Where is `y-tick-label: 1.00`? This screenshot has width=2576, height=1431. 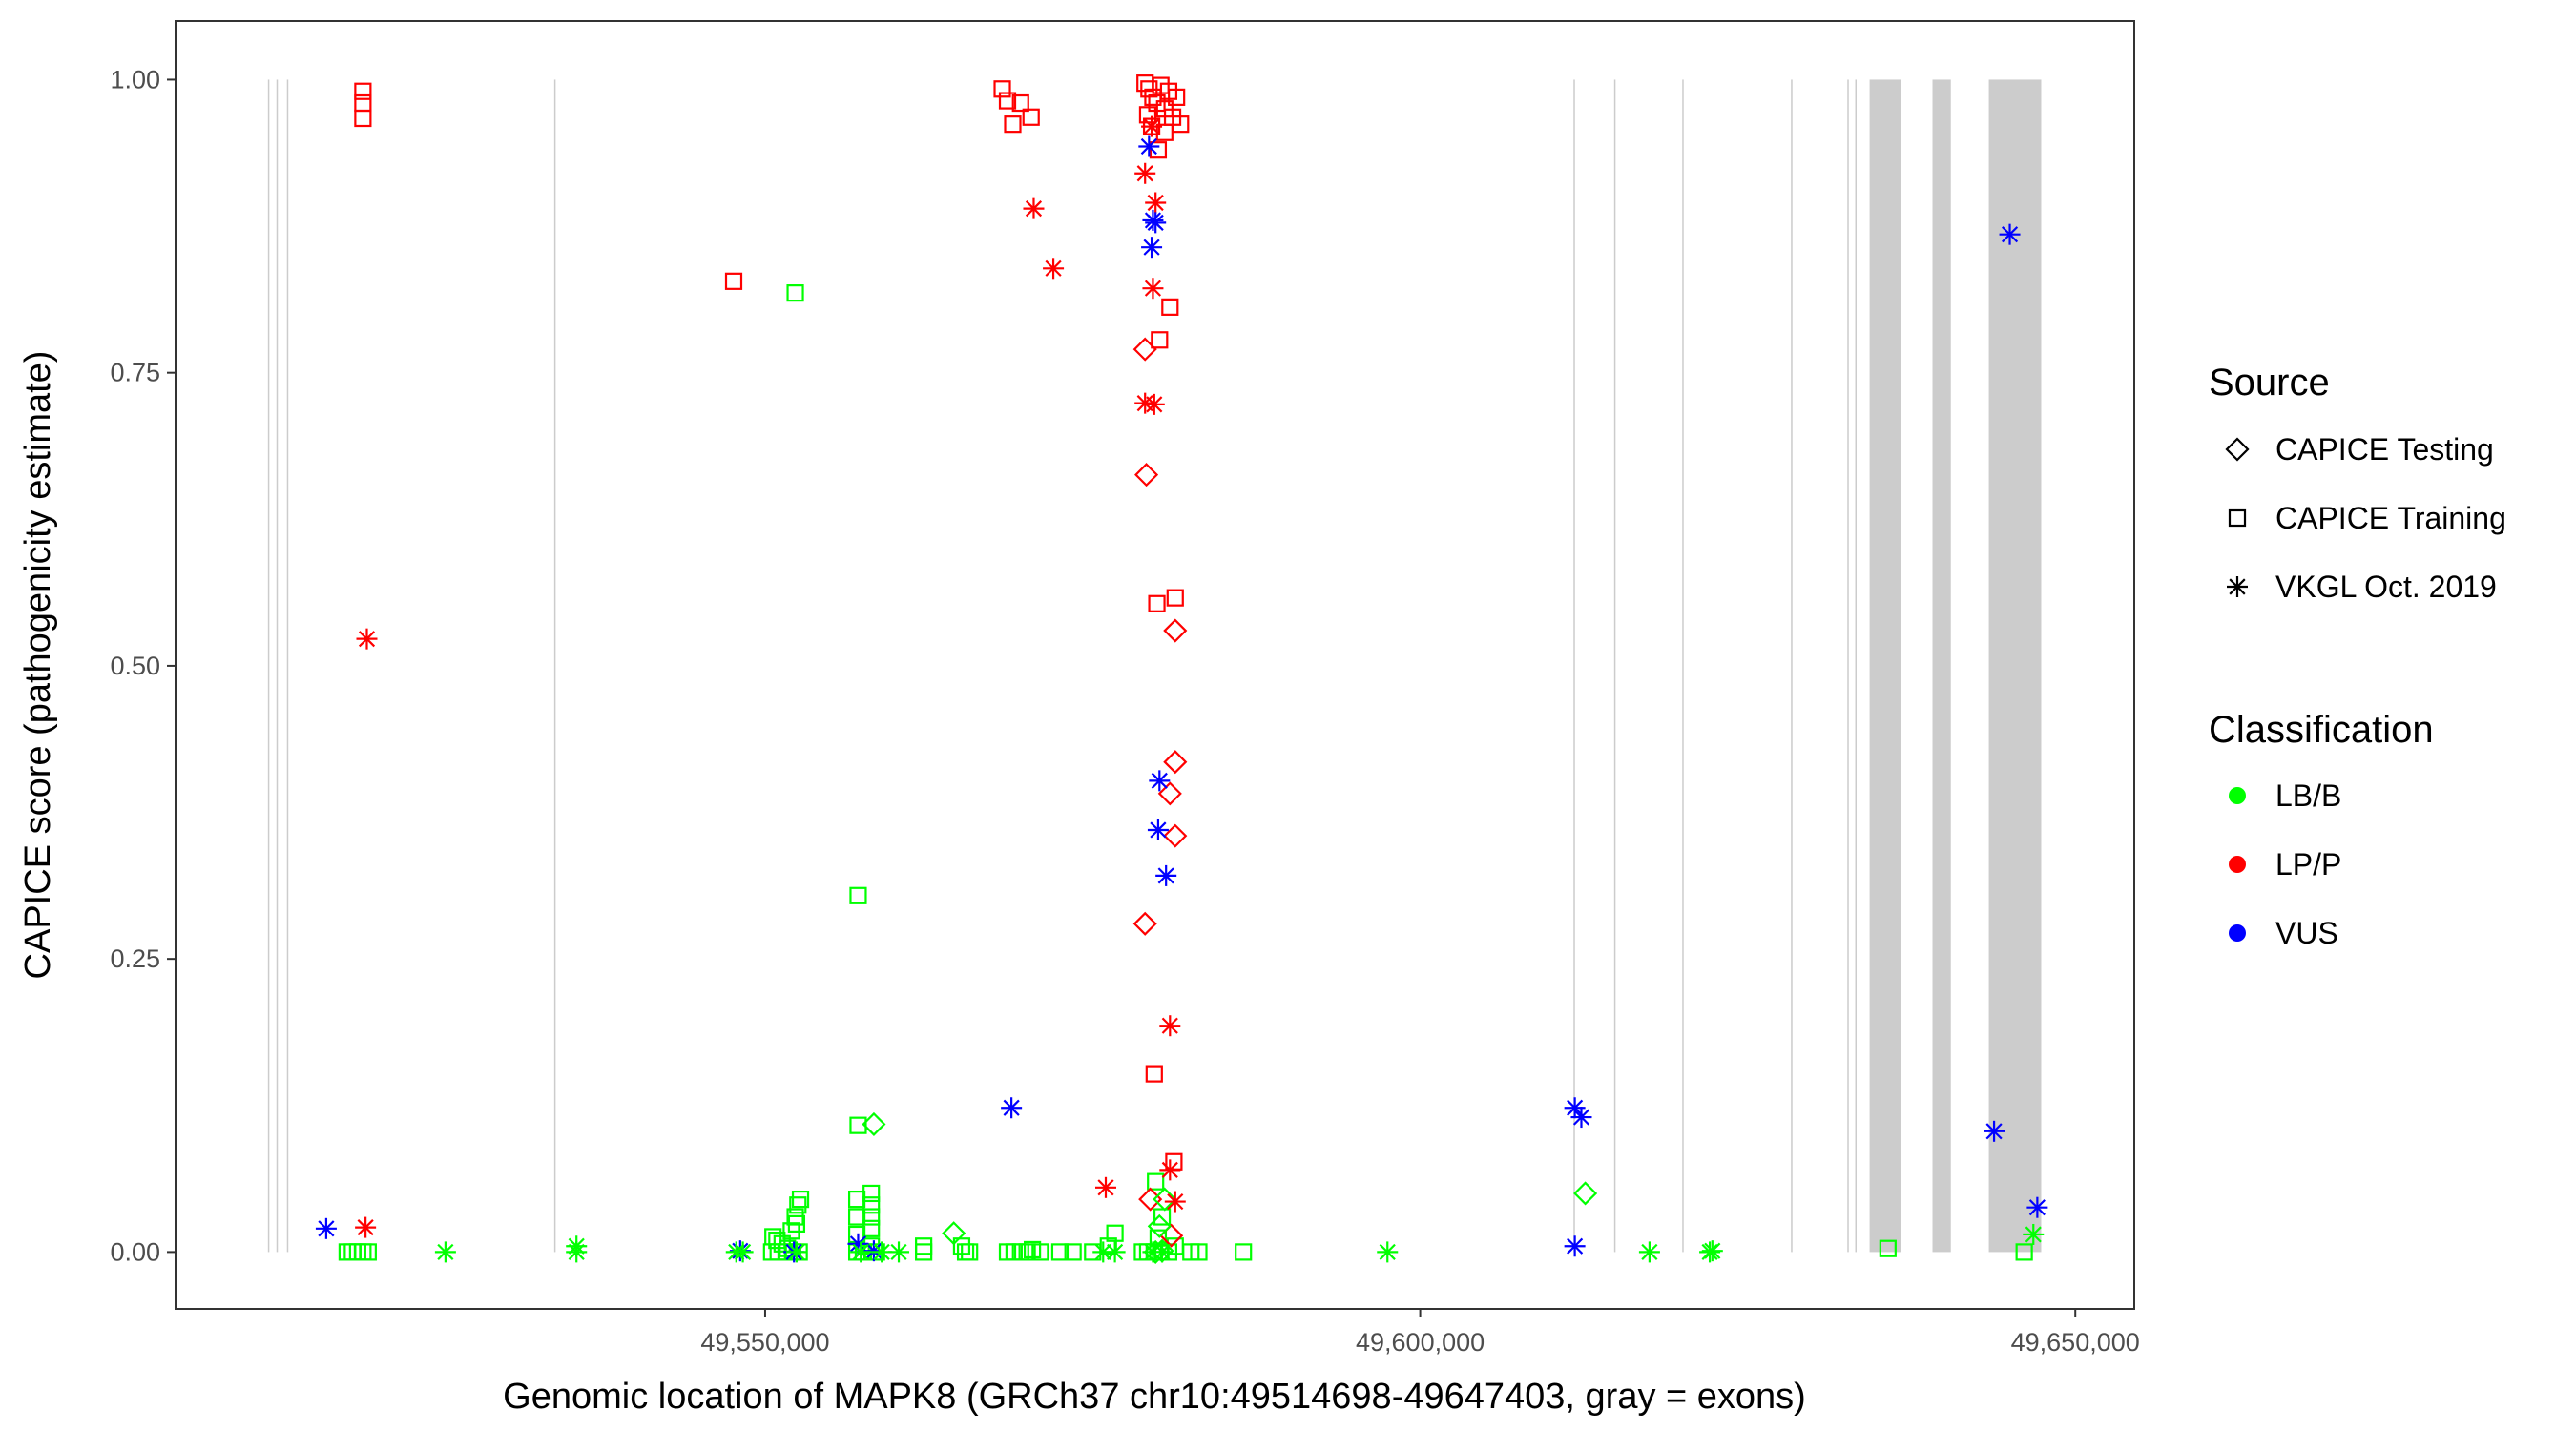
y-tick-label: 1.00 is located at coordinates (135, 79).